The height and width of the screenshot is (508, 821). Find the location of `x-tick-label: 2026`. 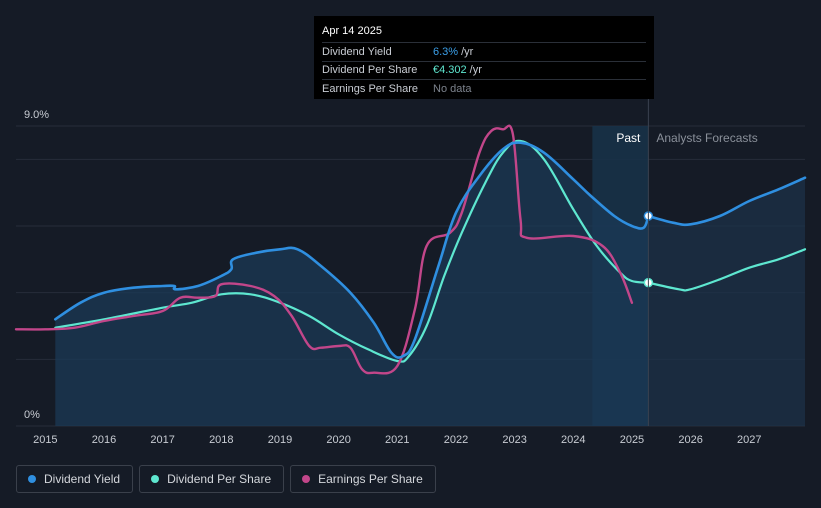

x-tick-label: 2026 is located at coordinates (690, 440).